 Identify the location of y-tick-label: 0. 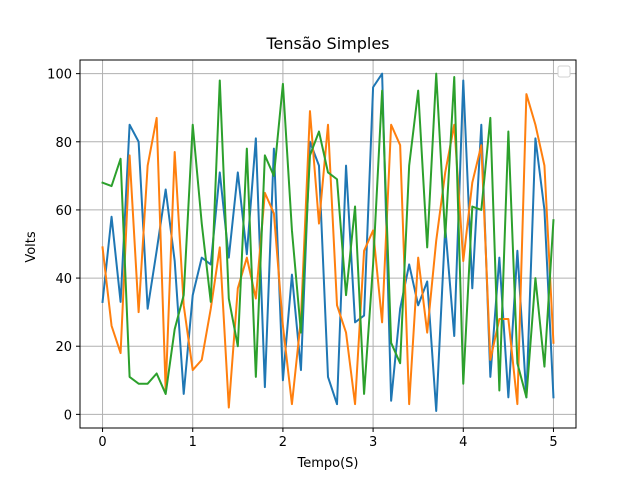
(68, 415).